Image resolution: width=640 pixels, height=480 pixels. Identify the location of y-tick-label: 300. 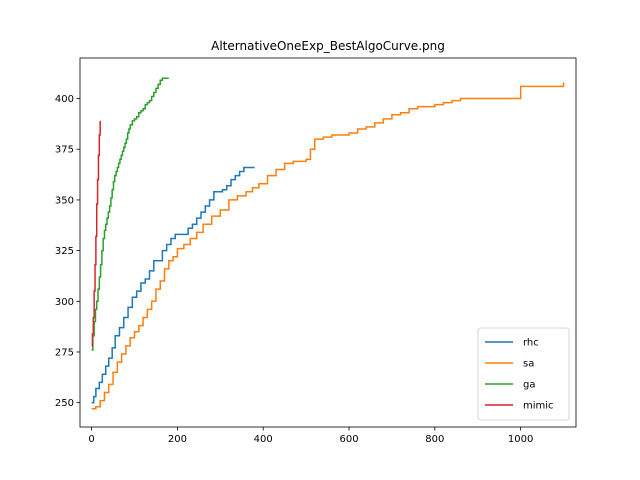
(64, 302).